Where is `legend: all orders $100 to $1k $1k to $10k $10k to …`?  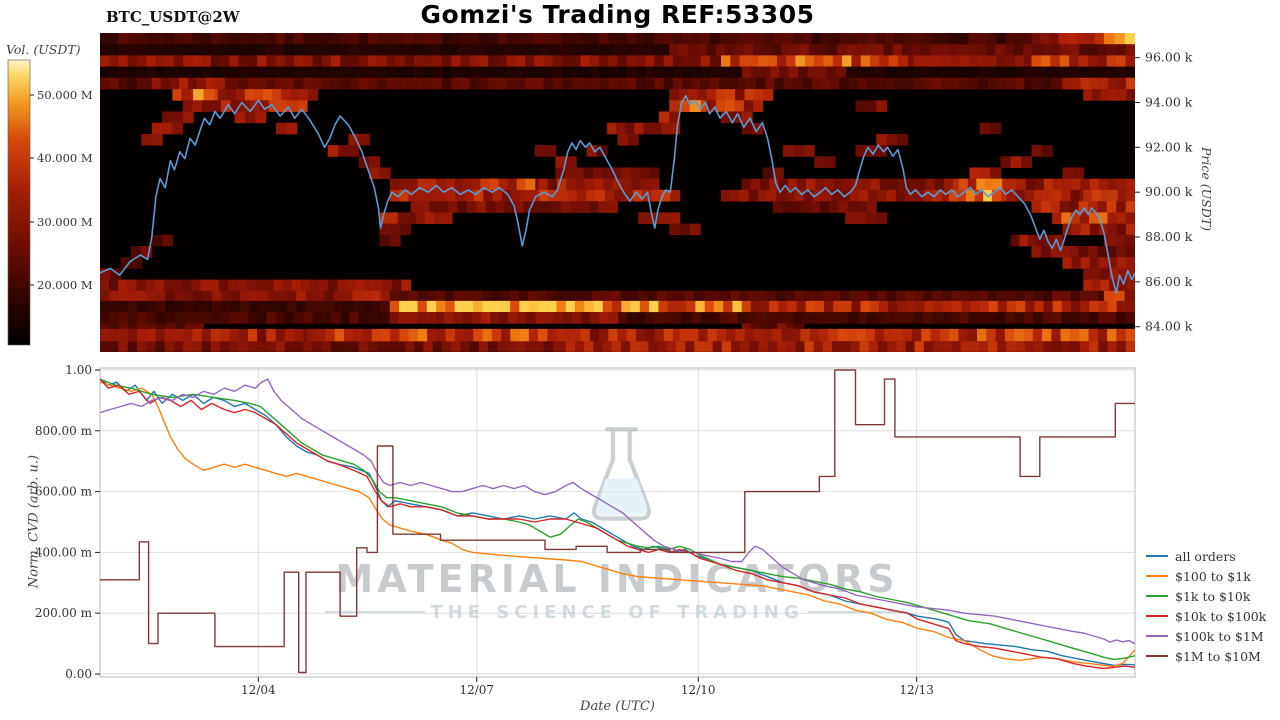
legend: all orders $100 to $1k $1k to $10k $10k to … is located at coordinates (1206, 606).